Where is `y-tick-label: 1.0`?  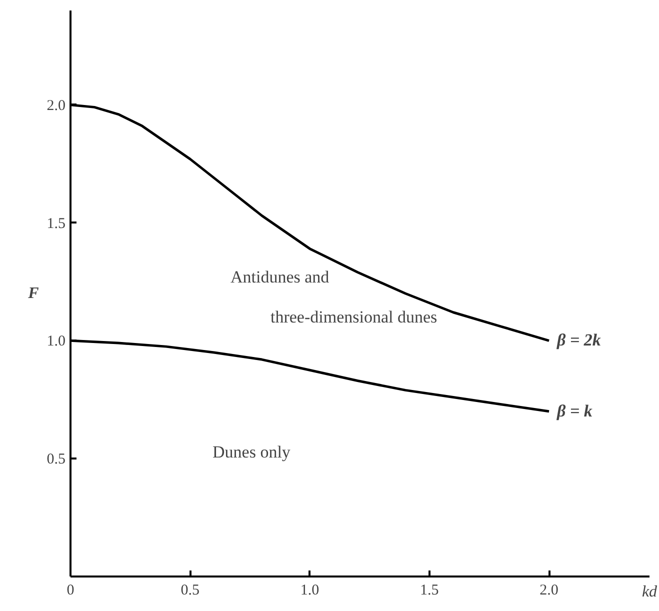
y-tick-label: 1.0 is located at coordinates (56, 342).